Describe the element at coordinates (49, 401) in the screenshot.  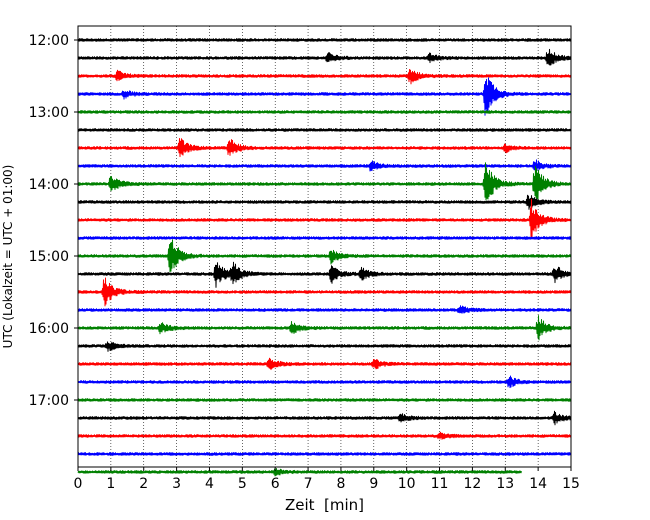
I see `y-tick-label: 17:00` at that location.